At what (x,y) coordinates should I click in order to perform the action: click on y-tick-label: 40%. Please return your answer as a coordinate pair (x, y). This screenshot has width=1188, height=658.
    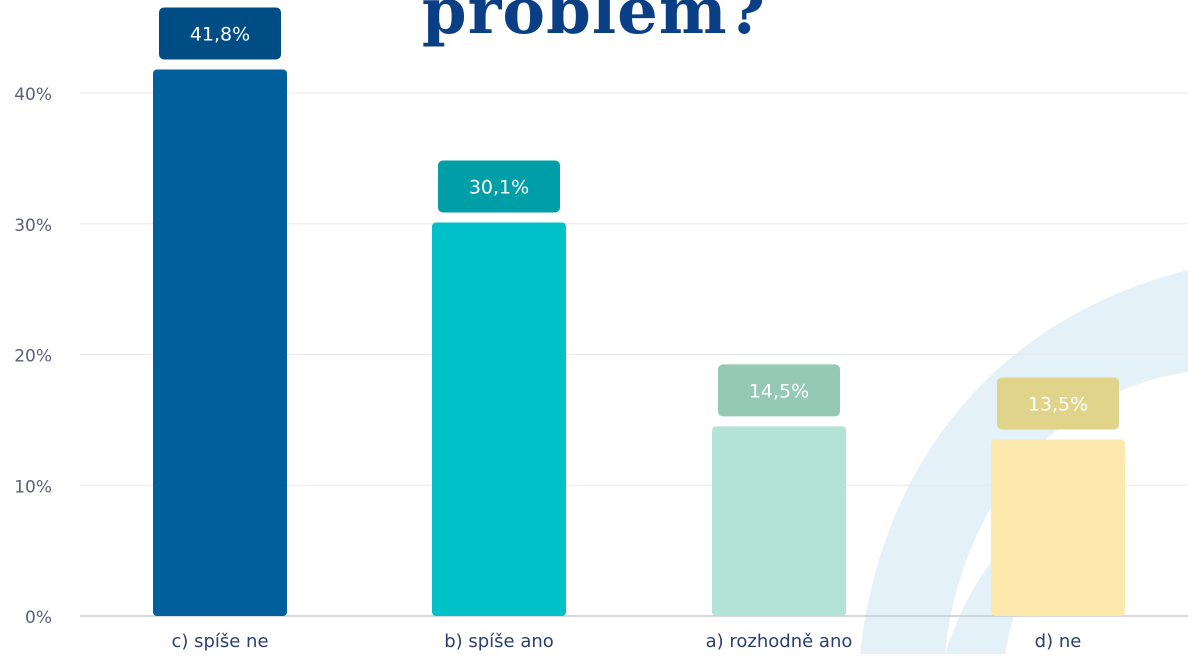
    Looking at the image, I should click on (33, 95).